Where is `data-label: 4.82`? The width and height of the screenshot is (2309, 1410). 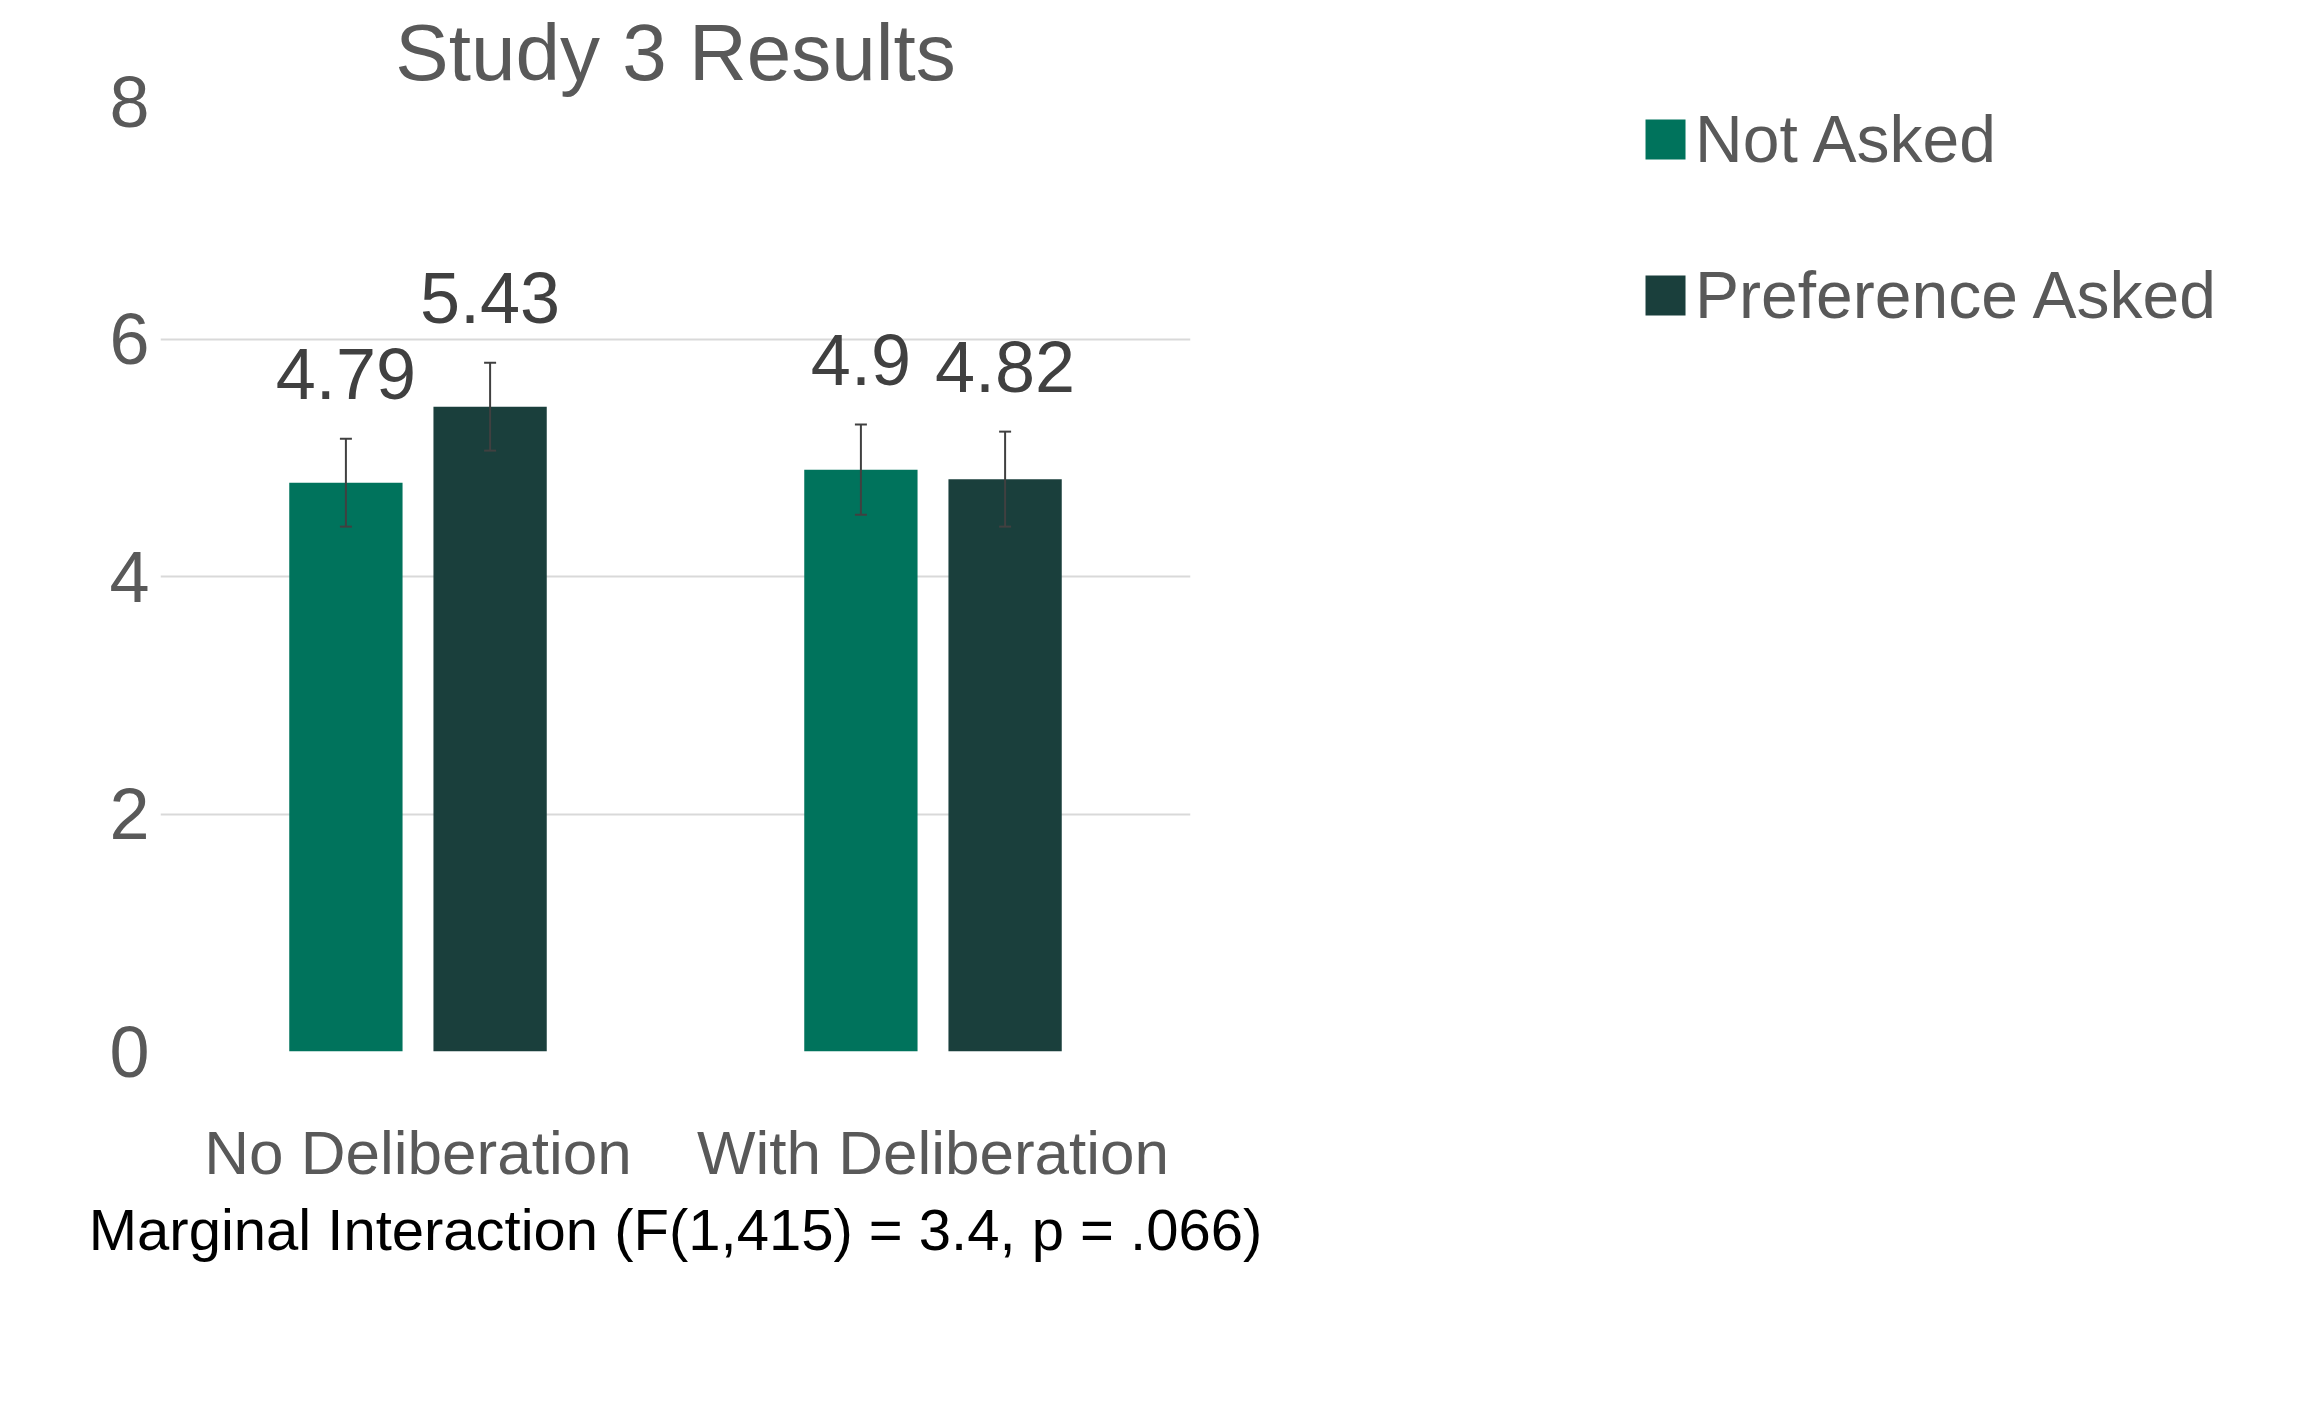 data-label: 4.82 is located at coordinates (1005, 366).